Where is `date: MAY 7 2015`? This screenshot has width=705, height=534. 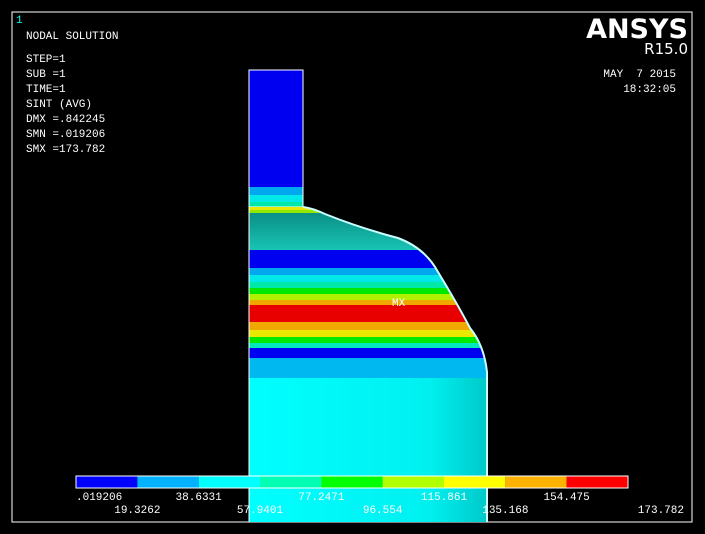
date: MAY 7 2015 is located at coordinates (639, 75).